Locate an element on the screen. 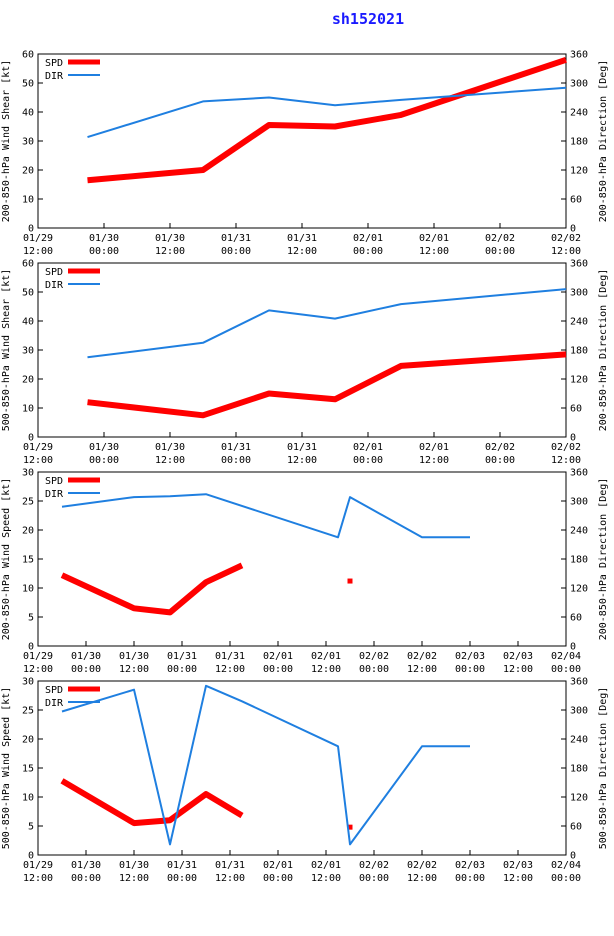 The image size is (614, 936). legend-label-spd: SPD is located at coordinates (54, 481).